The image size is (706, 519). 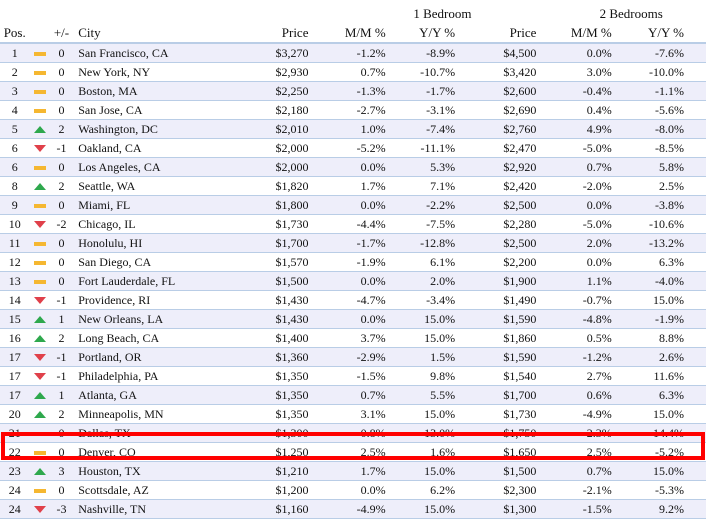 I want to click on price-1br-cell: $2,250, so click(x=271, y=91).